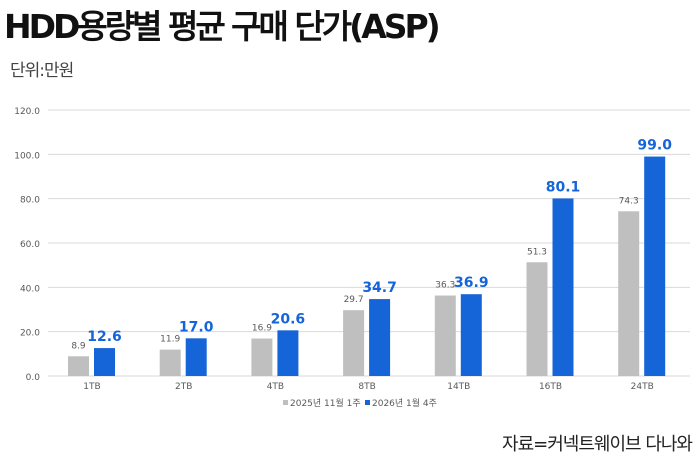  Describe the element at coordinates (222, 26) in the screenshot. I see `chart-title: HDD용량별 평균 구매 단가(ASP)` at that location.